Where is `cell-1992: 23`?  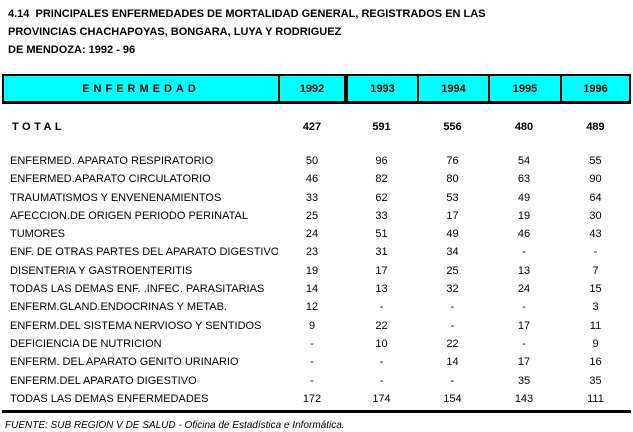 cell-1992: 23 is located at coordinates (312, 252).